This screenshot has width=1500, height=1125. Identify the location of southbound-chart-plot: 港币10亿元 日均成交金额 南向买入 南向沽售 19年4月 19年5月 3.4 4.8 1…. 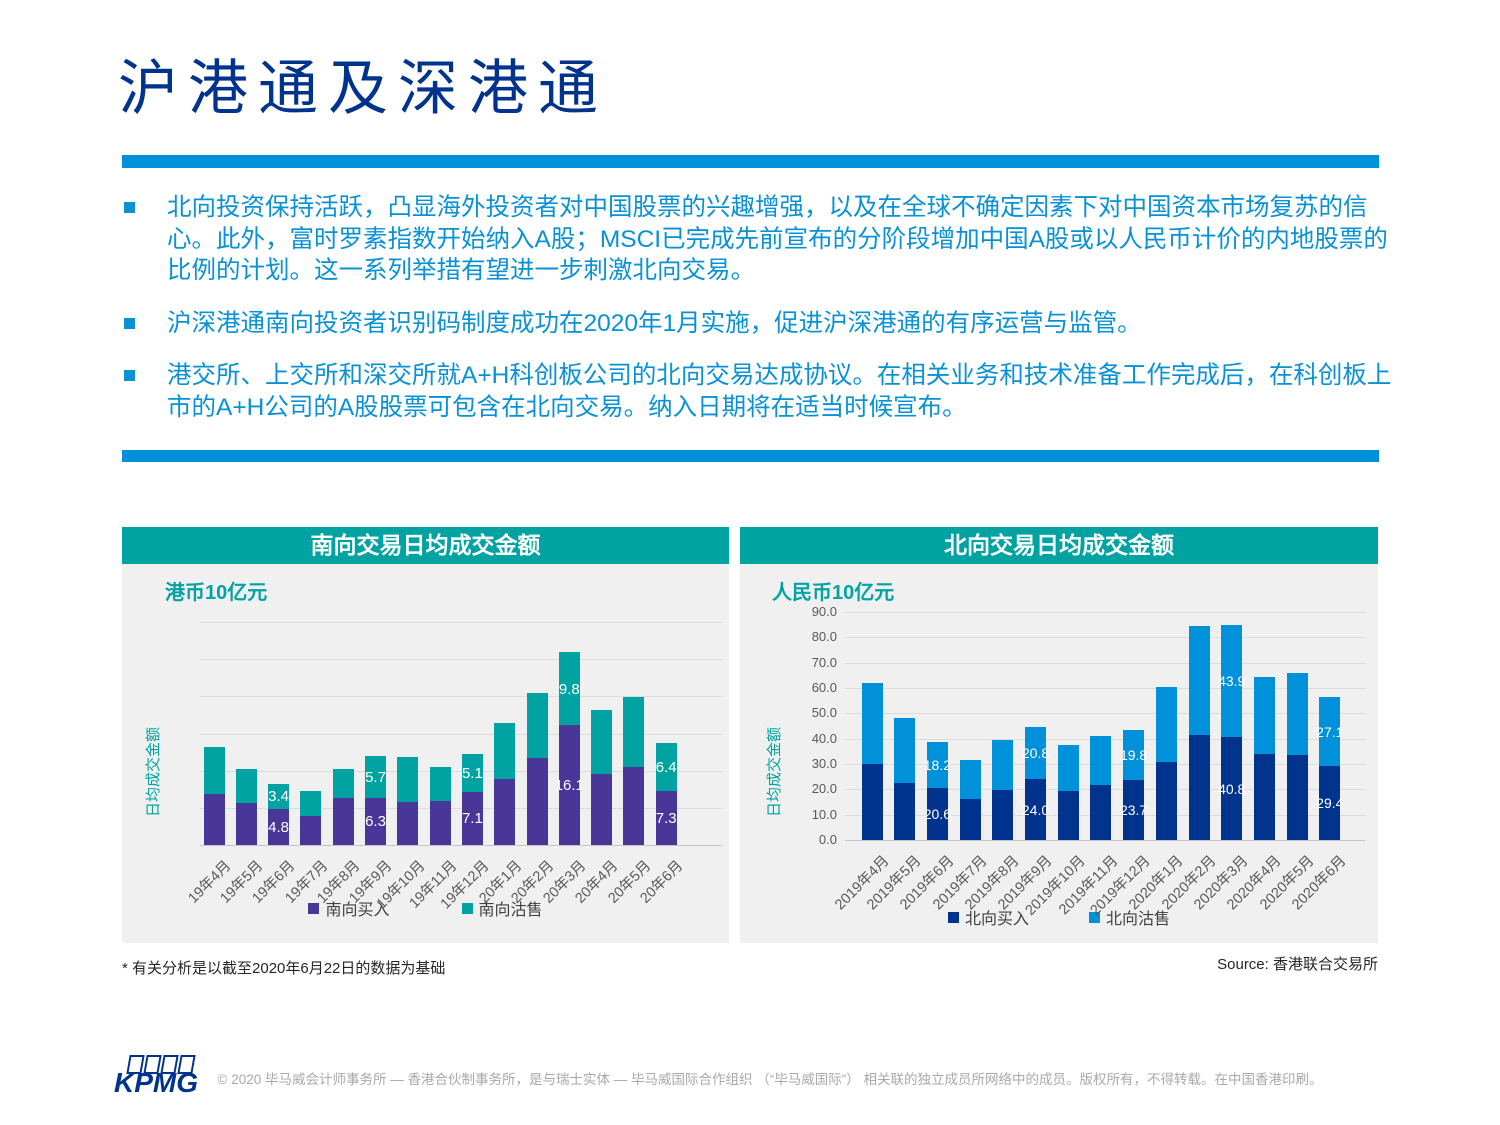
(425, 753).